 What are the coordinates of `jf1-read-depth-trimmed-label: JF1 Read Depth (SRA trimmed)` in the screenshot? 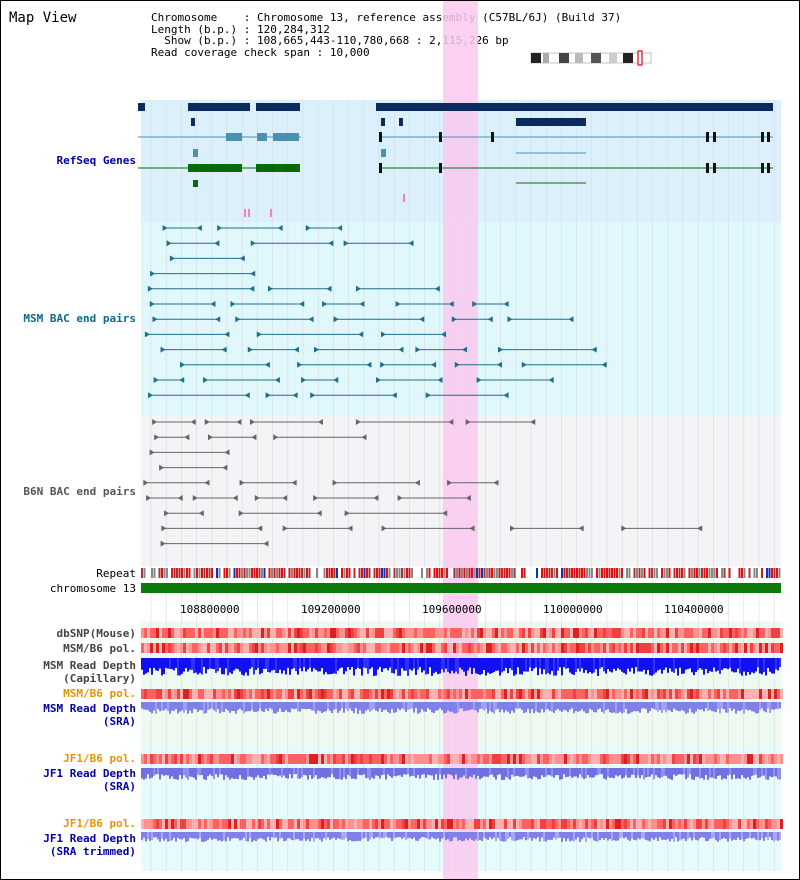 It's located at (71, 845).